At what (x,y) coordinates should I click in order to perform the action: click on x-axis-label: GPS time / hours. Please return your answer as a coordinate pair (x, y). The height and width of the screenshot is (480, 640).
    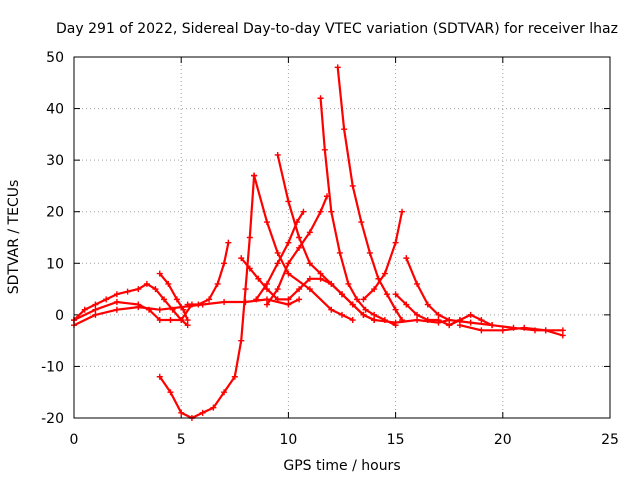
    Looking at the image, I should click on (341, 466).